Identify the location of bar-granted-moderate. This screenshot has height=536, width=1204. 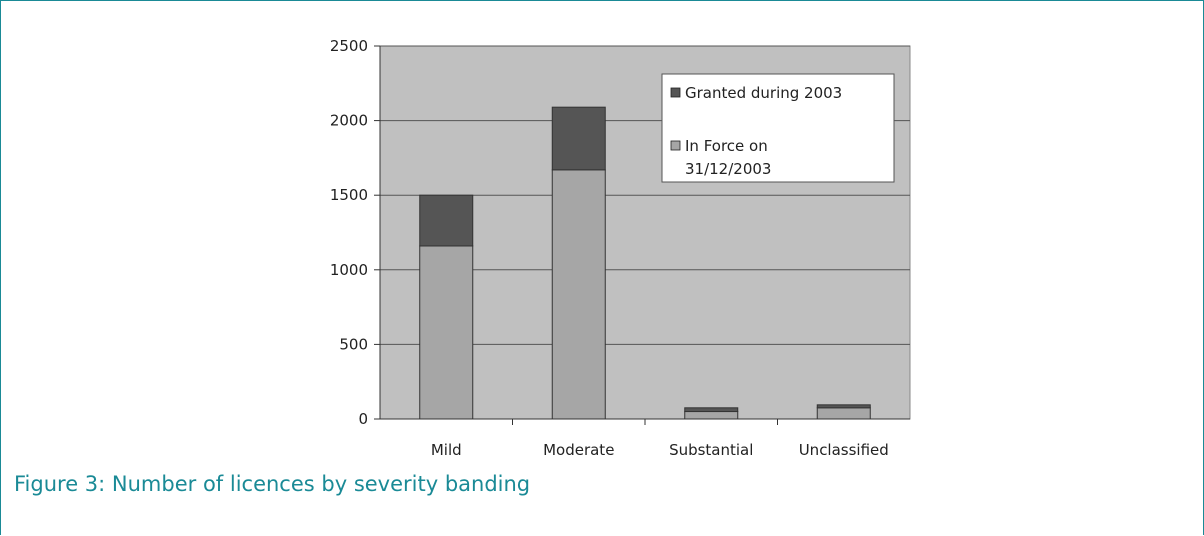
(578, 138).